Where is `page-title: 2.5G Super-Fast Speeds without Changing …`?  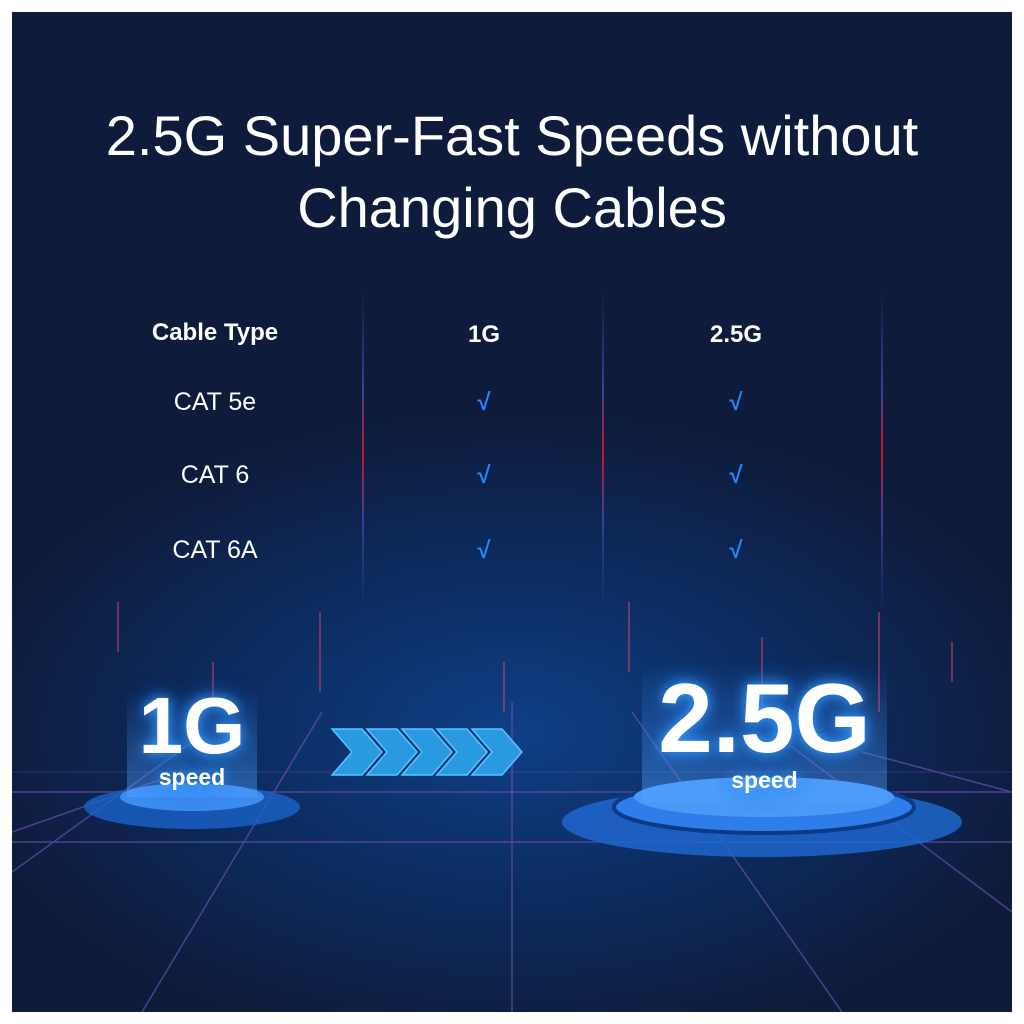 page-title: 2.5G Super-Fast Speeds without Changing … is located at coordinates (512, 172).